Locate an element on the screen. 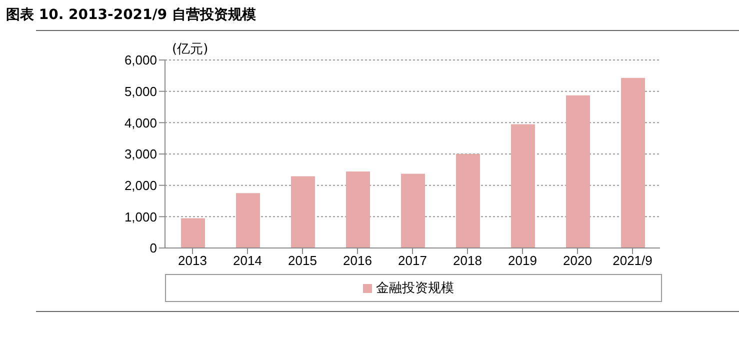 The height and width of the screenshot is (337, 739). legend-label: 金融投资规模 is located at coordinates (415, 287).